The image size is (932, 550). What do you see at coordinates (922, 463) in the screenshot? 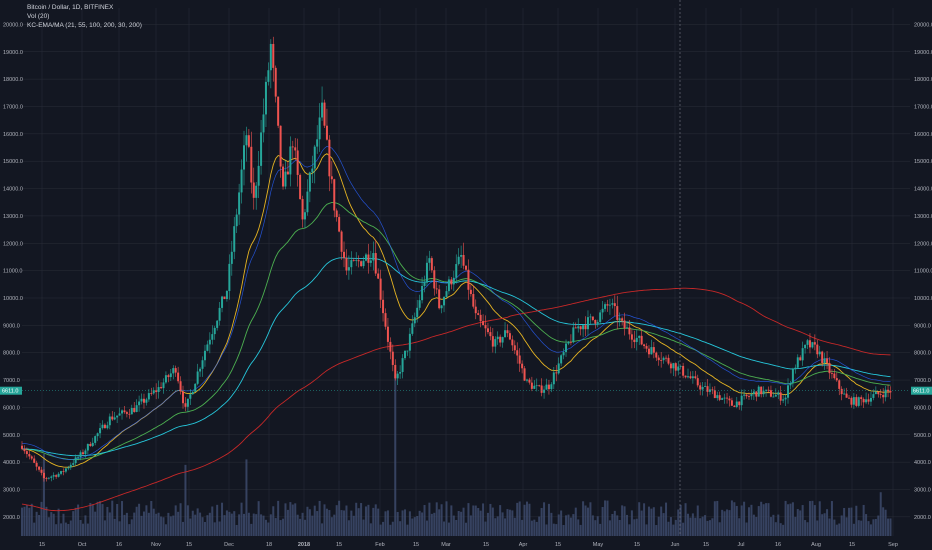
I see `y-tick-label-right: 4000.0` at bounding box center [922, 463].